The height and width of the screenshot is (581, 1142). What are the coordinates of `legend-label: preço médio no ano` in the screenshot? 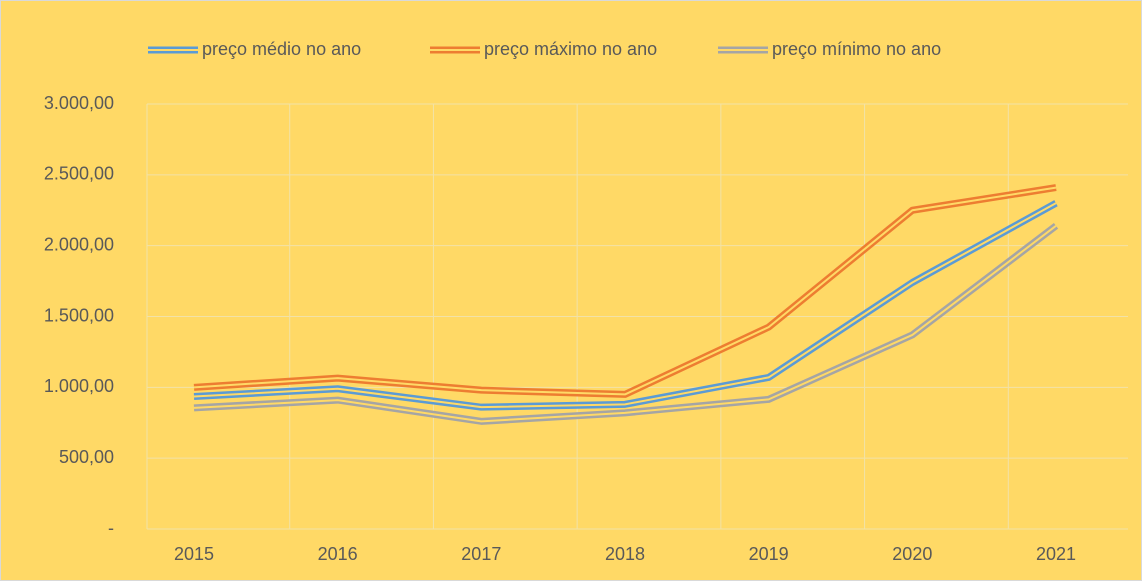 It's located at (281, 49).